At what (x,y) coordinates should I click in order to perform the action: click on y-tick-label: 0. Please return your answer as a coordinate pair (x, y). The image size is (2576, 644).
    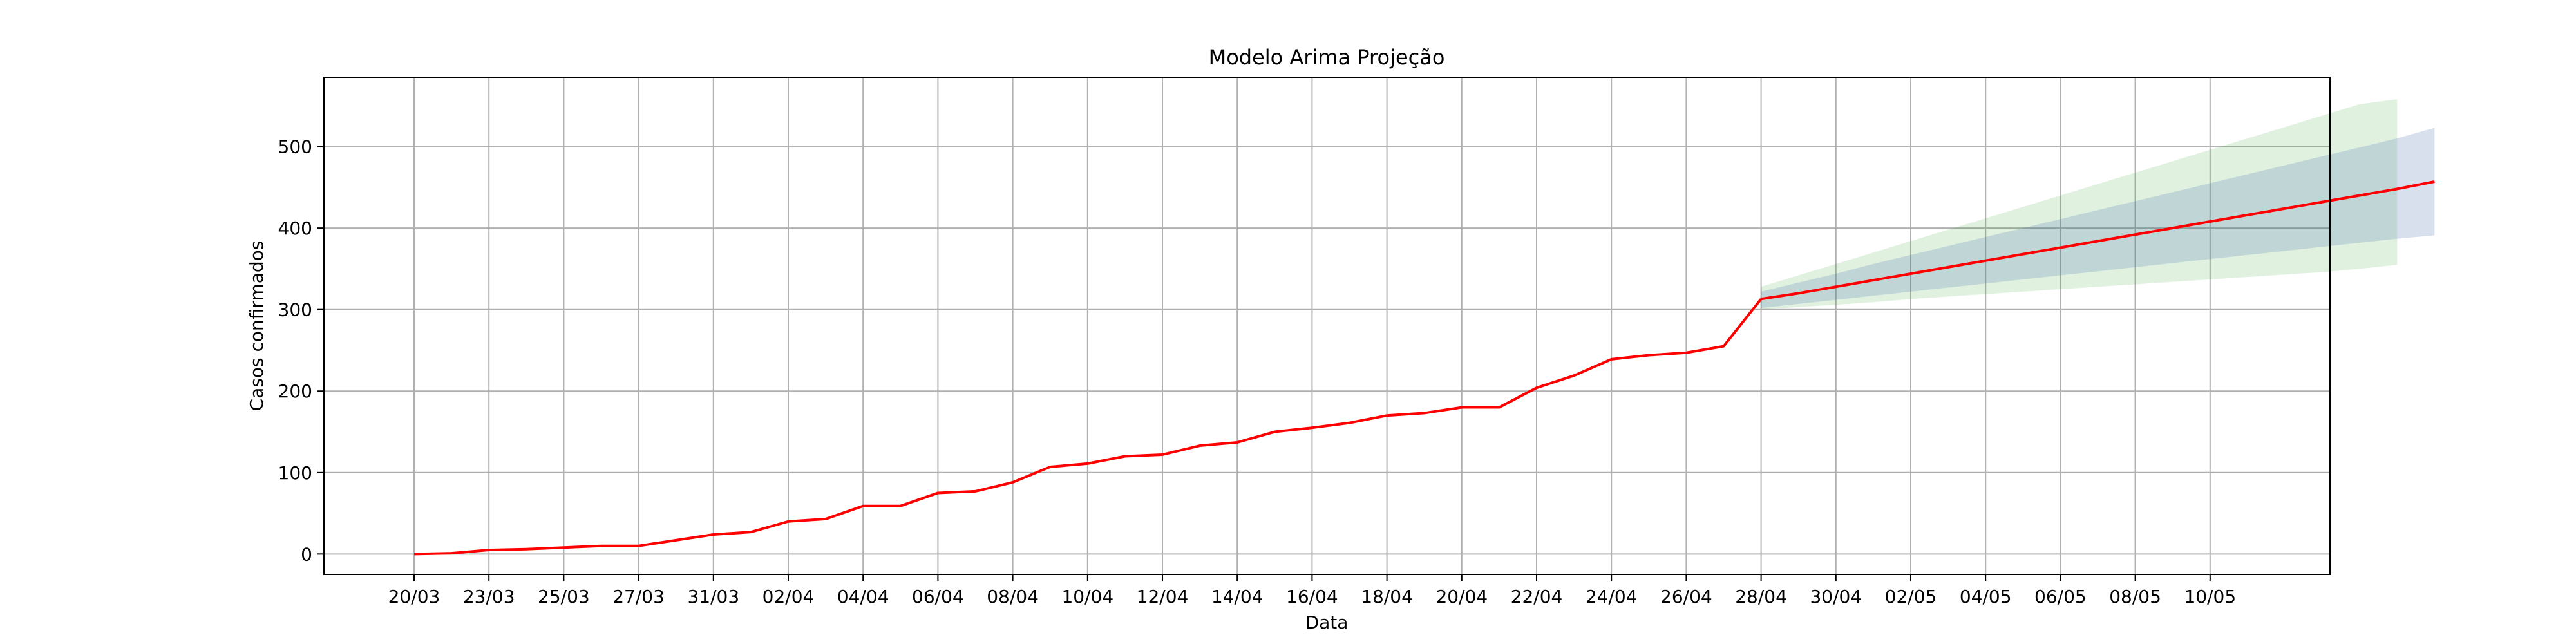
    Looking at the image, I should click on (306, 554).